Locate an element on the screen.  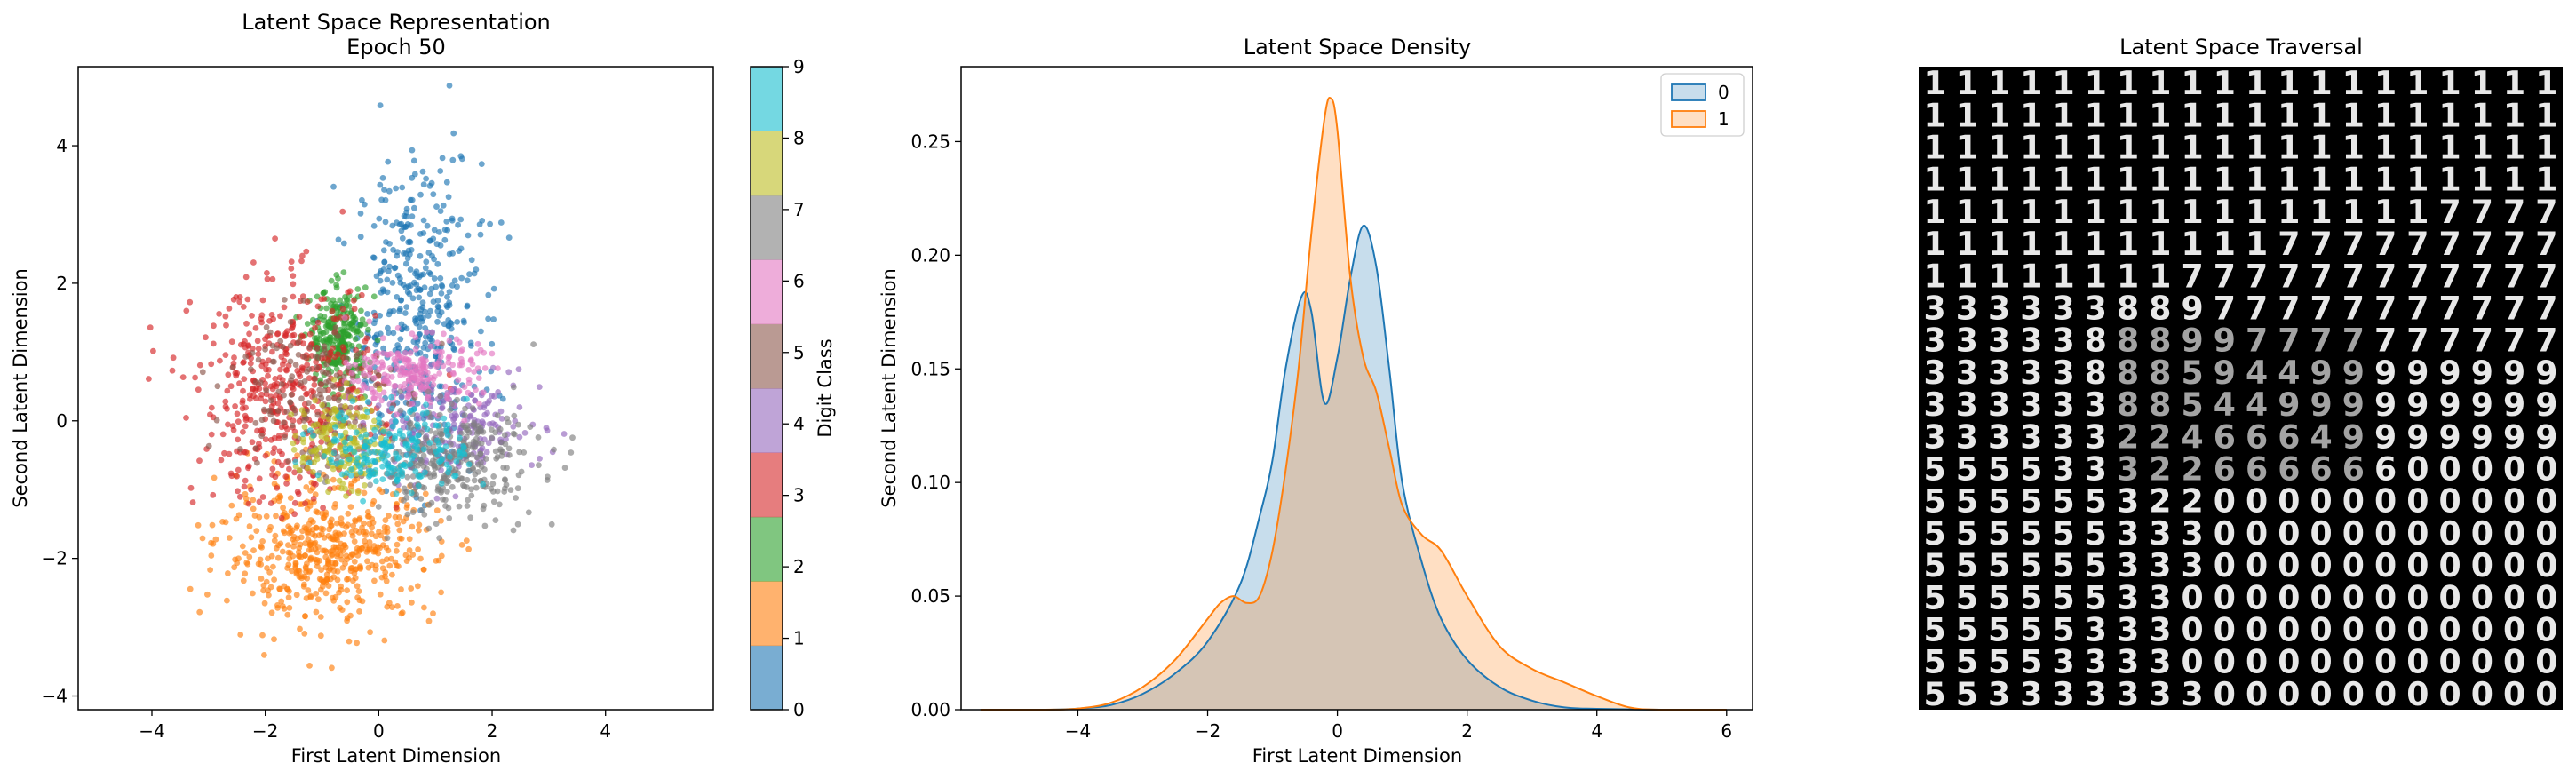
traversal-digit: 8 is located at coordinates (2128, 341).